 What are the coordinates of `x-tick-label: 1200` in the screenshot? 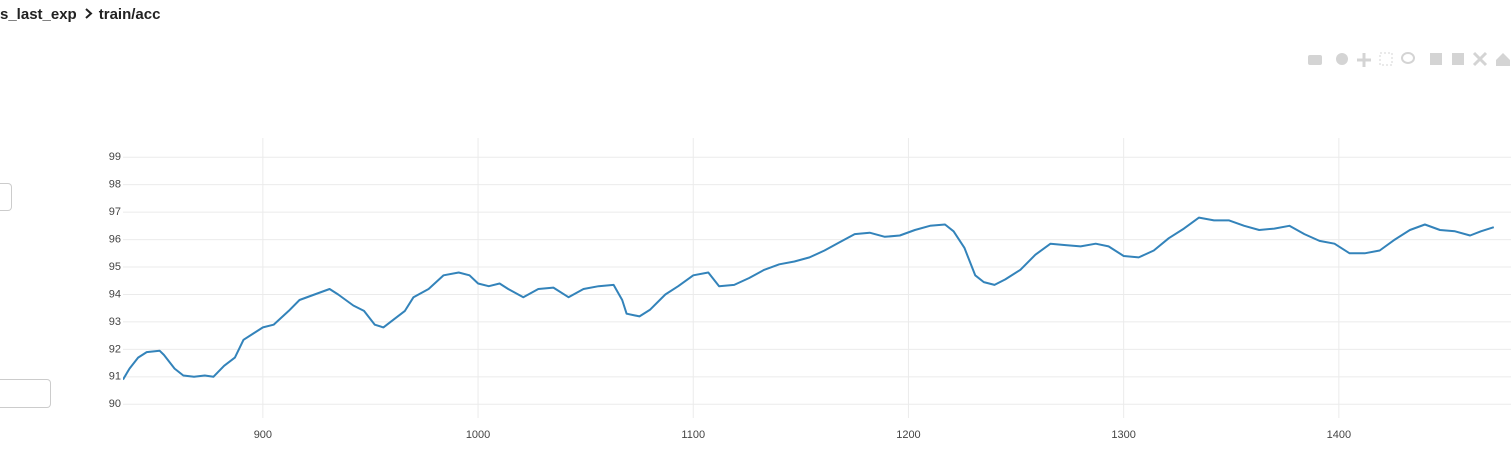 It's located at (908, 435).